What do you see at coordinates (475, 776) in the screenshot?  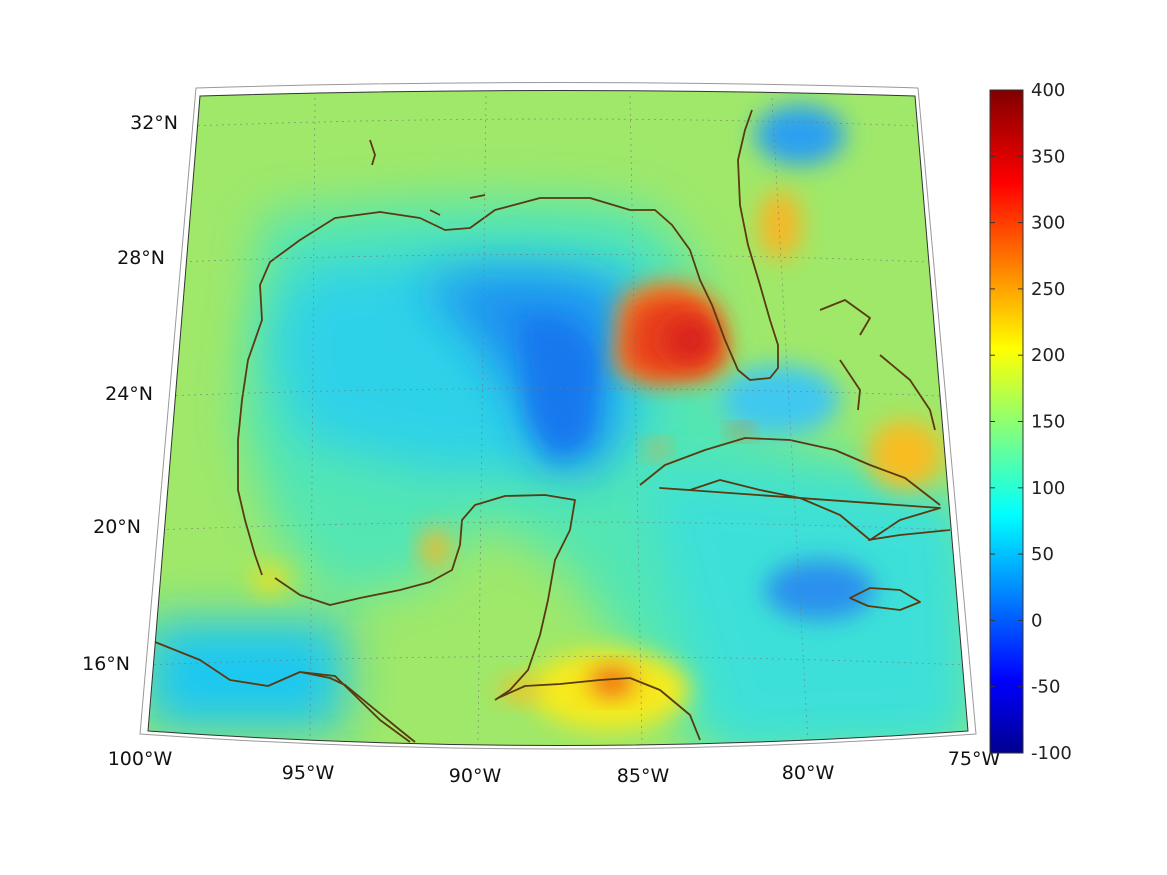 I see `lon-label-90: 90°W` at bounding box center [475, 776].